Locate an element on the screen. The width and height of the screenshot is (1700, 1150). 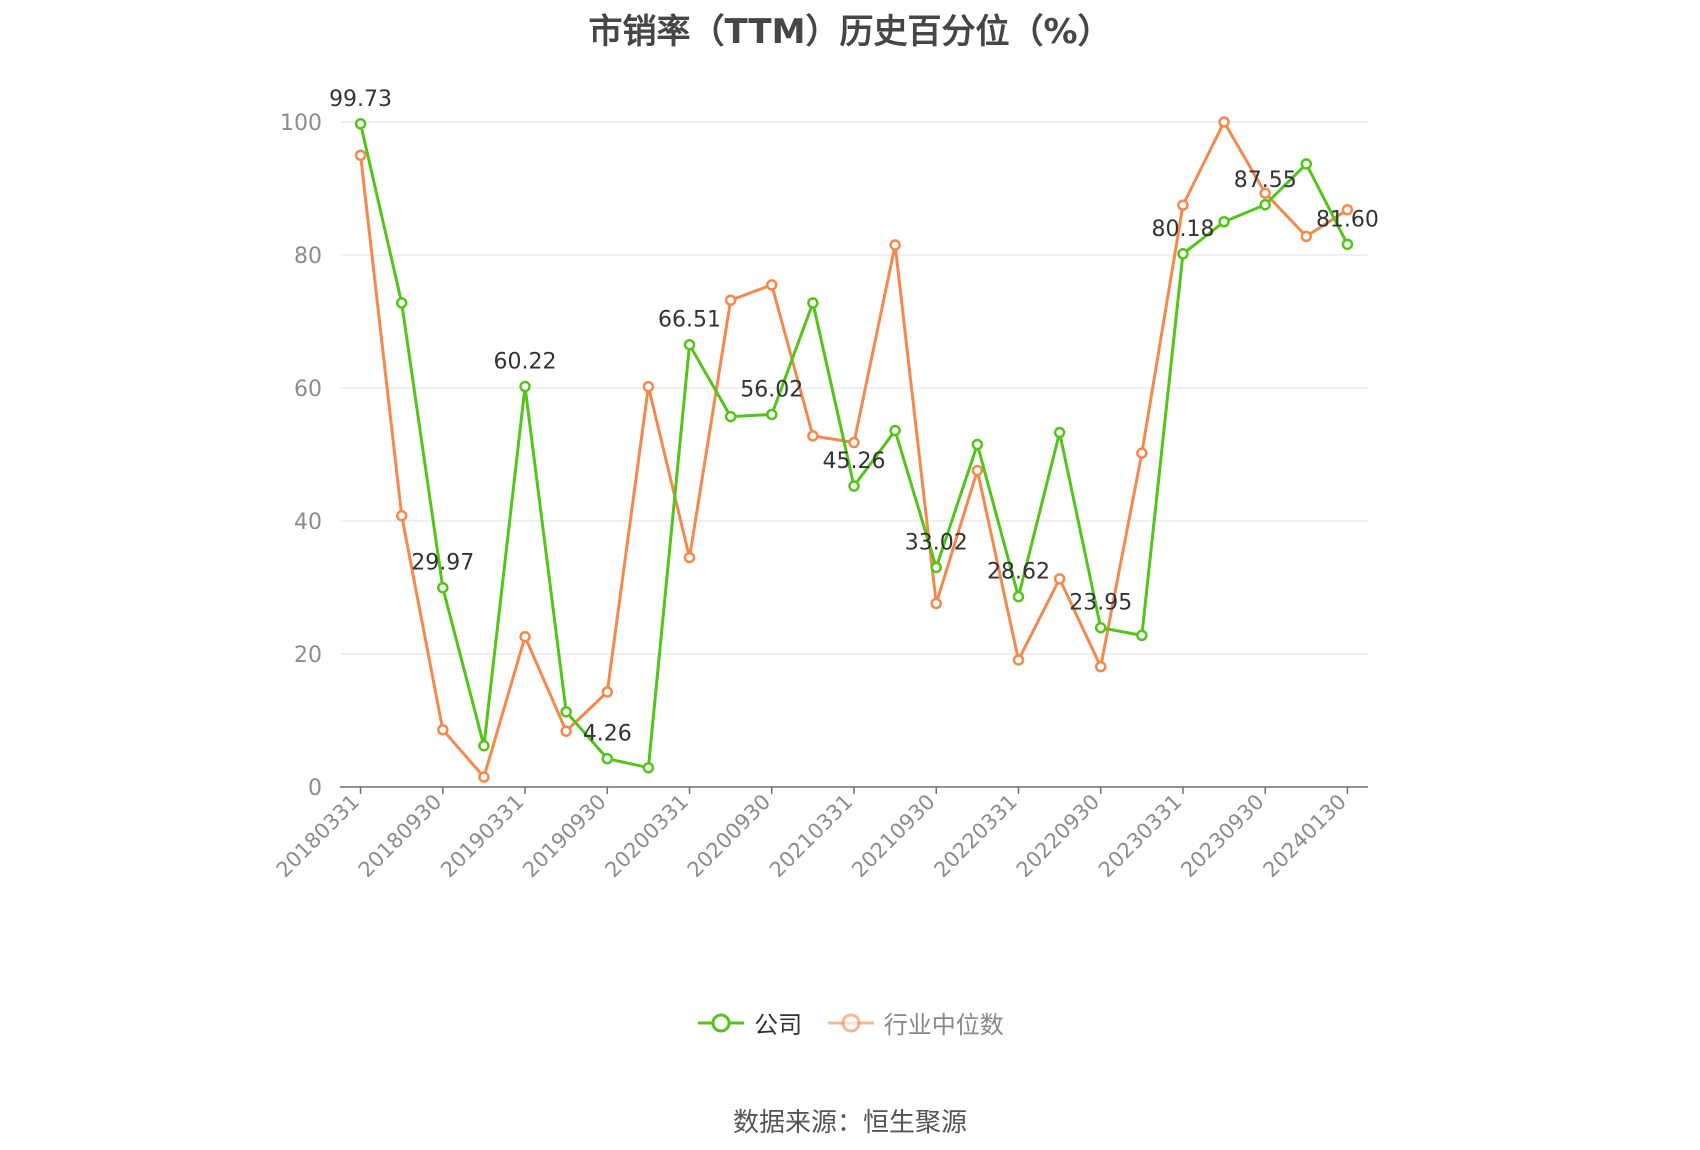
legend-label-company: 公司 is located at coordinates (778, 1025).